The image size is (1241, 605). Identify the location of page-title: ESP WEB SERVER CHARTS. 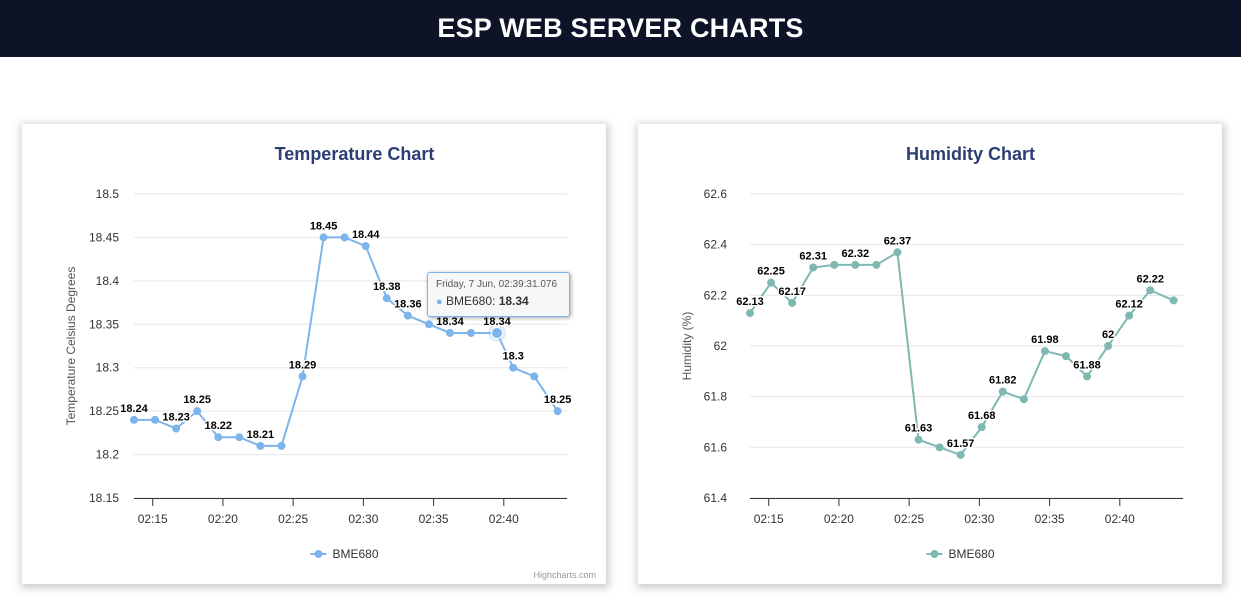
(620, 28).